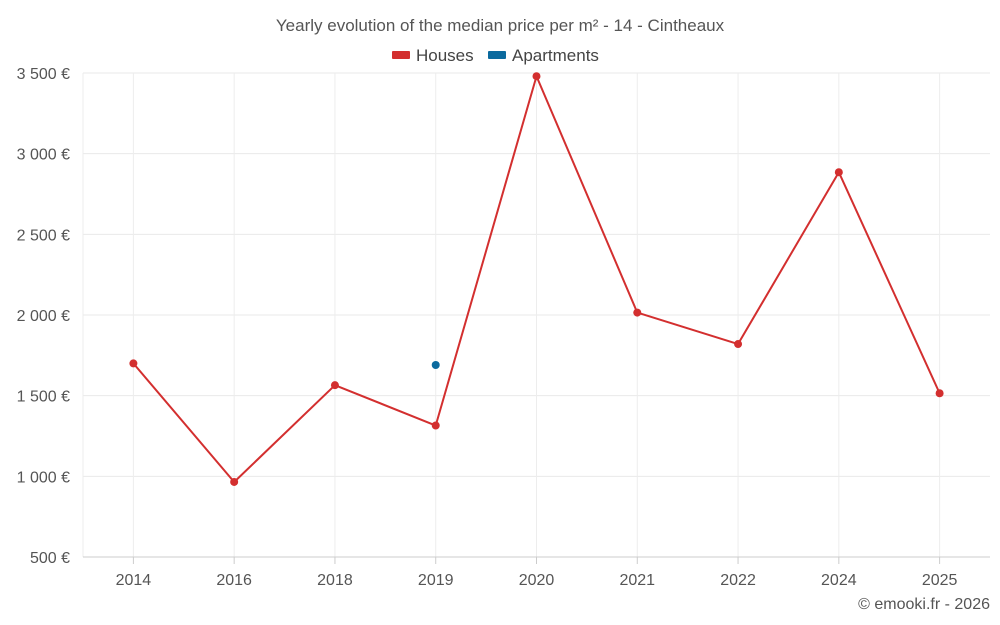 This screenshot has width=1000, height=625. Describe the element at coordinates (555, 55) in the screenshot. I see `legend-label-apartments: Apartments` at that location.